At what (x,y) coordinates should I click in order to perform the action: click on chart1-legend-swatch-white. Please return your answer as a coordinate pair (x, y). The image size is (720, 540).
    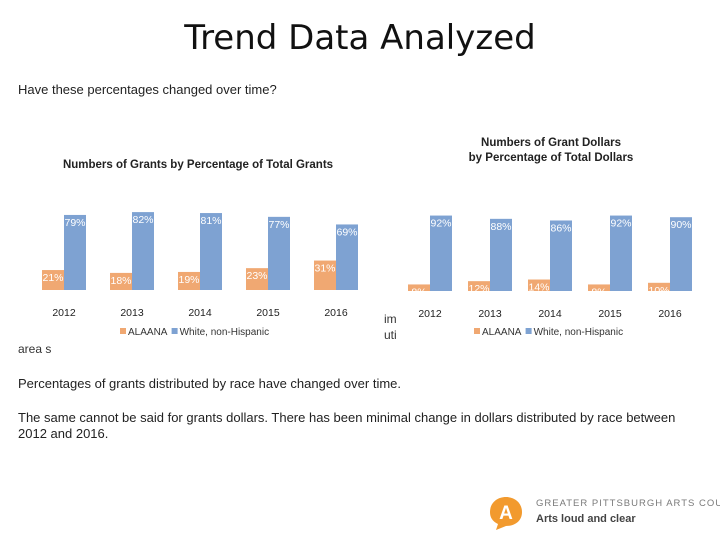
    Looking at the image, I should click on (174, 331).